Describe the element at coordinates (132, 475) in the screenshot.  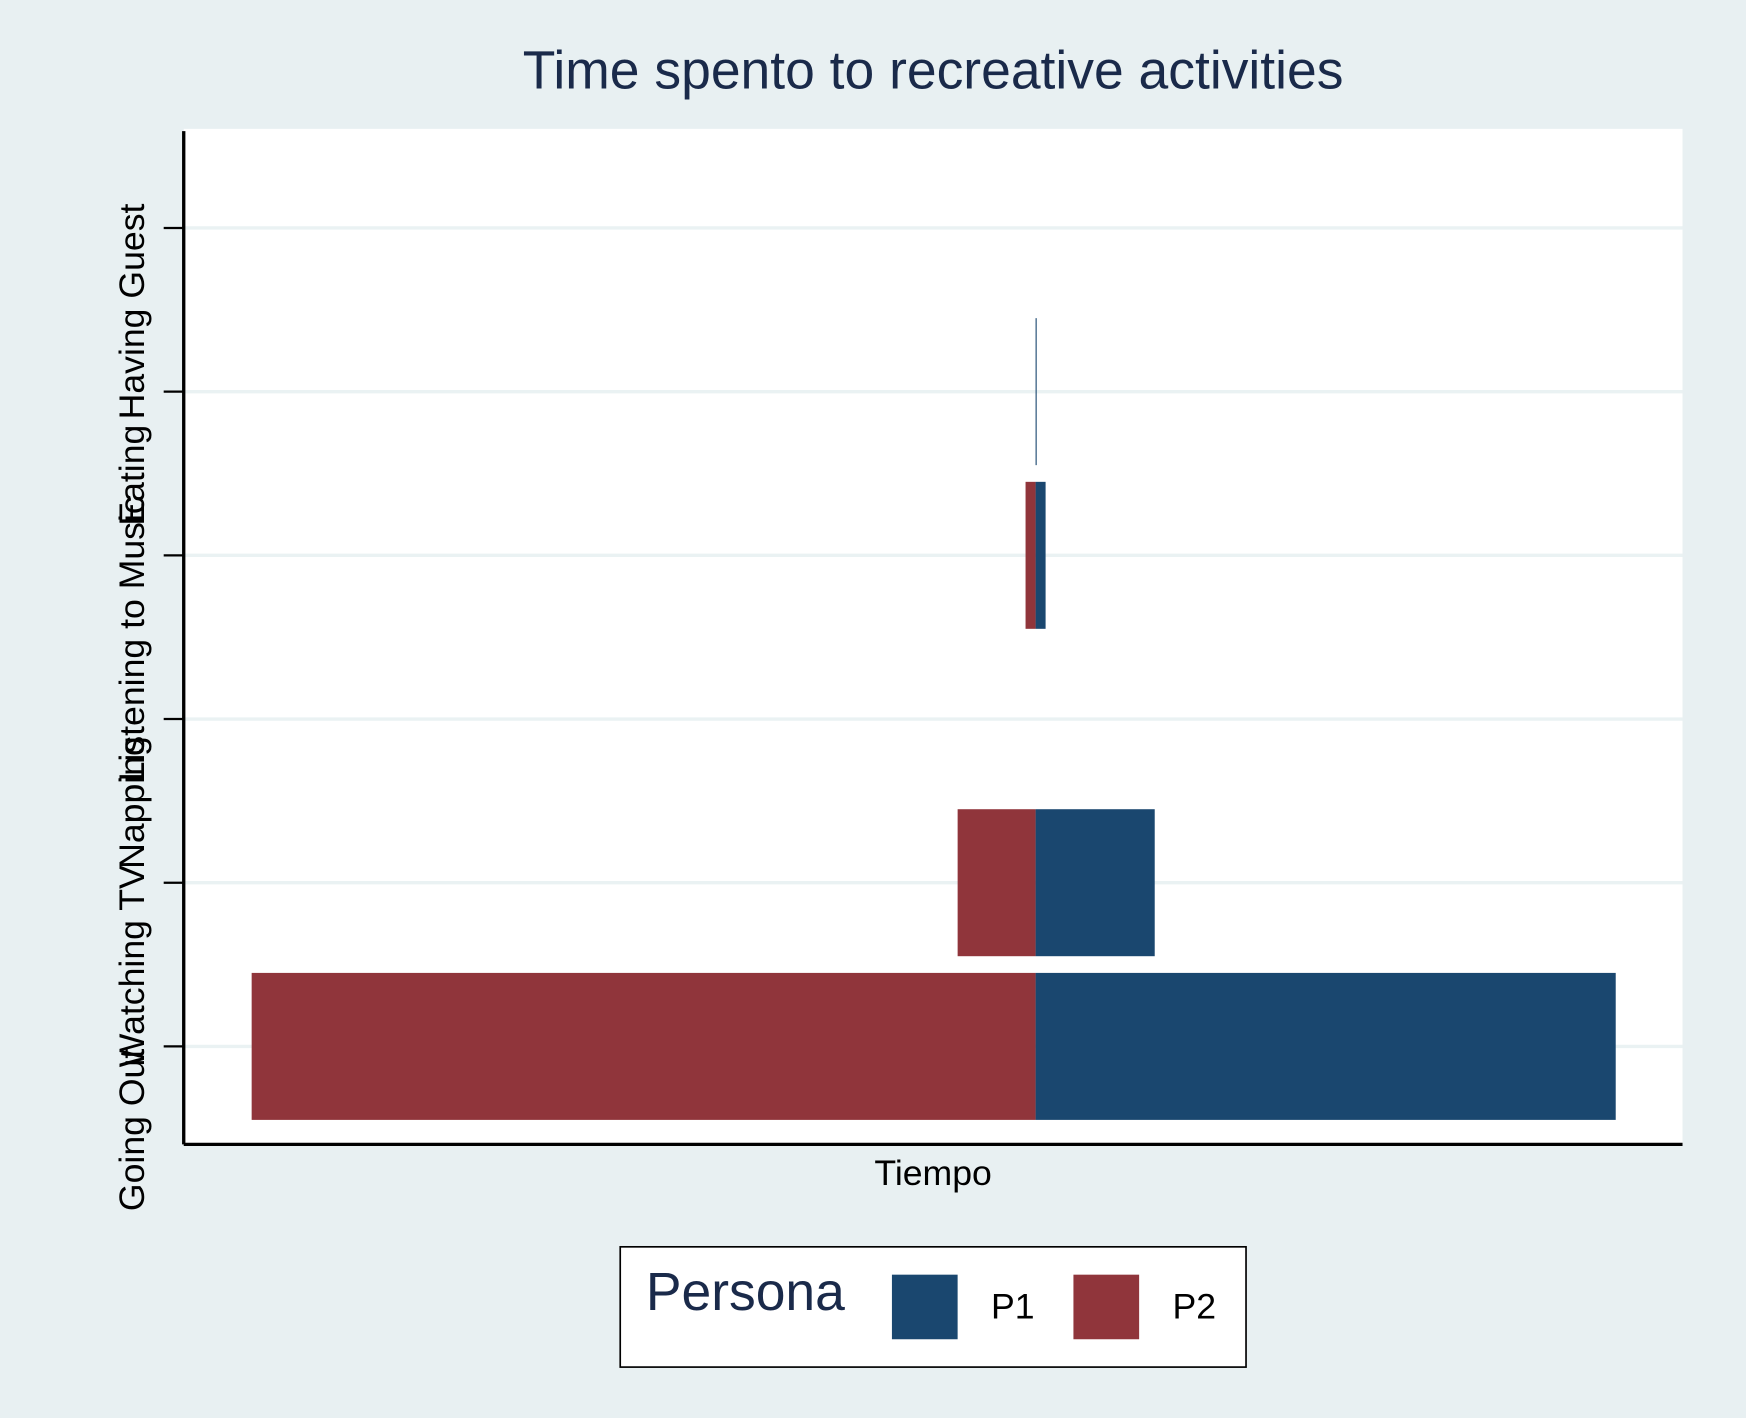
I see `y-tick-label: Eating` at that location.